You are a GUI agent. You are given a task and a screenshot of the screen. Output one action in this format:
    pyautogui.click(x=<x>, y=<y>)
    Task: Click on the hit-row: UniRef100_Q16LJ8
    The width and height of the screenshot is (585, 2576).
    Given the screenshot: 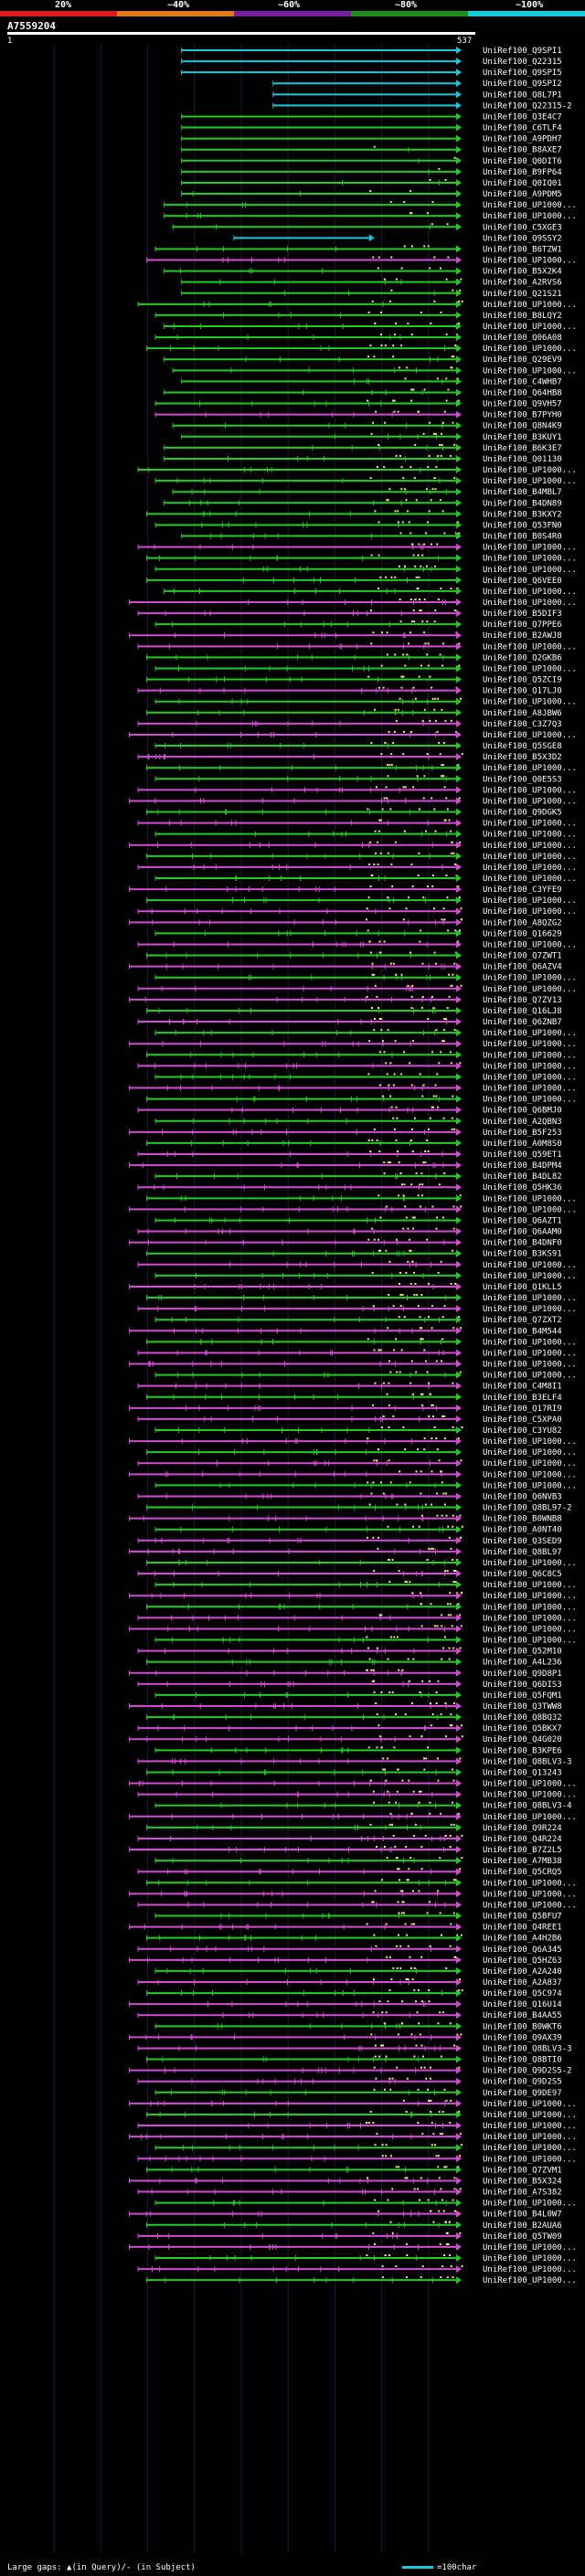 What is the action you would take?
    pyautogui.click(x=354, y=1011)
    